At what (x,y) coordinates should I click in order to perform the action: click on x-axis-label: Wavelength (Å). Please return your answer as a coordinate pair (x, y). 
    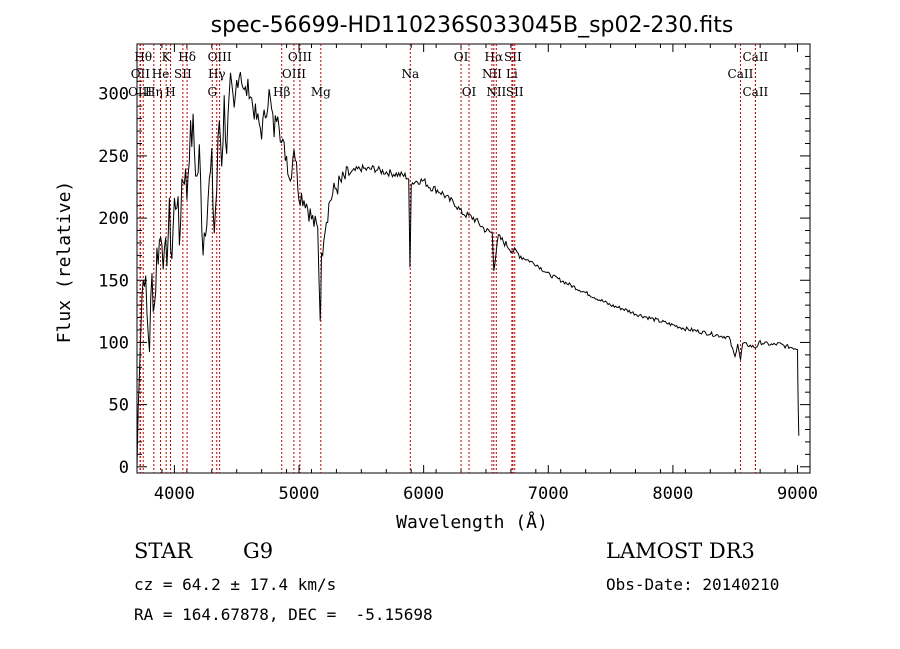
    Looking at the image, I should click on (472, 522).